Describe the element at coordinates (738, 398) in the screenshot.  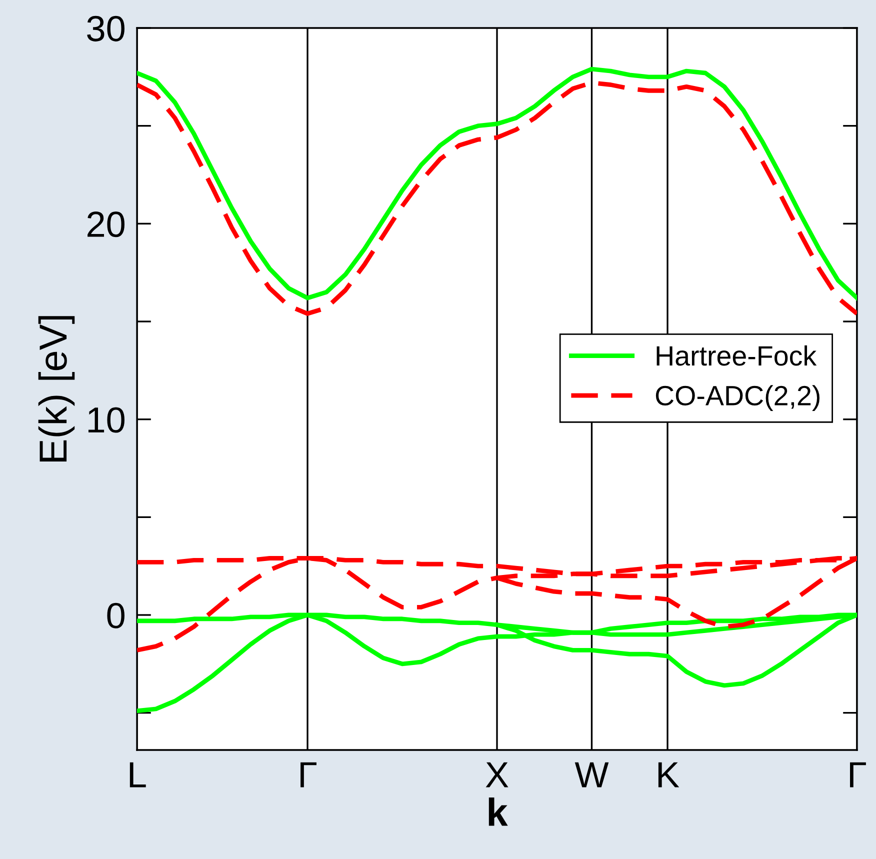
I see `legend-label: CO-ADC(2,2)` at that location.